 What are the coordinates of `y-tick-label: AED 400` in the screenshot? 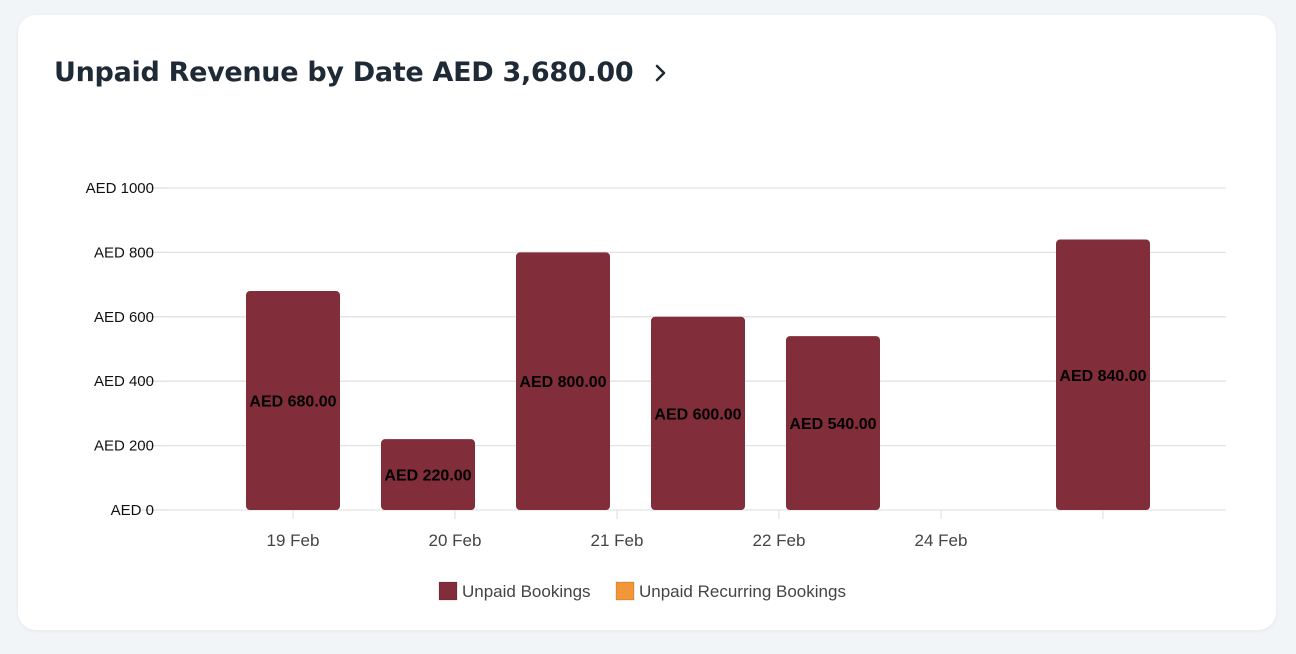 It's located at (124, 381).